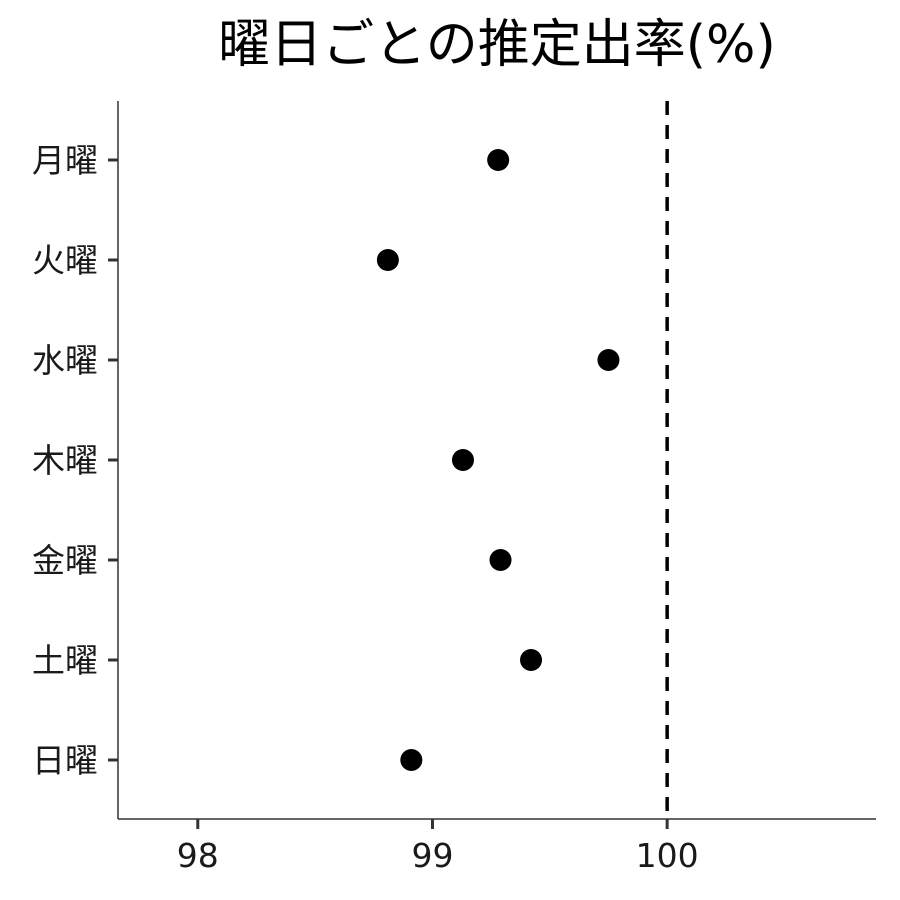  What do you see at coordinates (65, 460) in the screenshot?
I see `y-tick-label: 木曜` at bounding box center [65, 460].